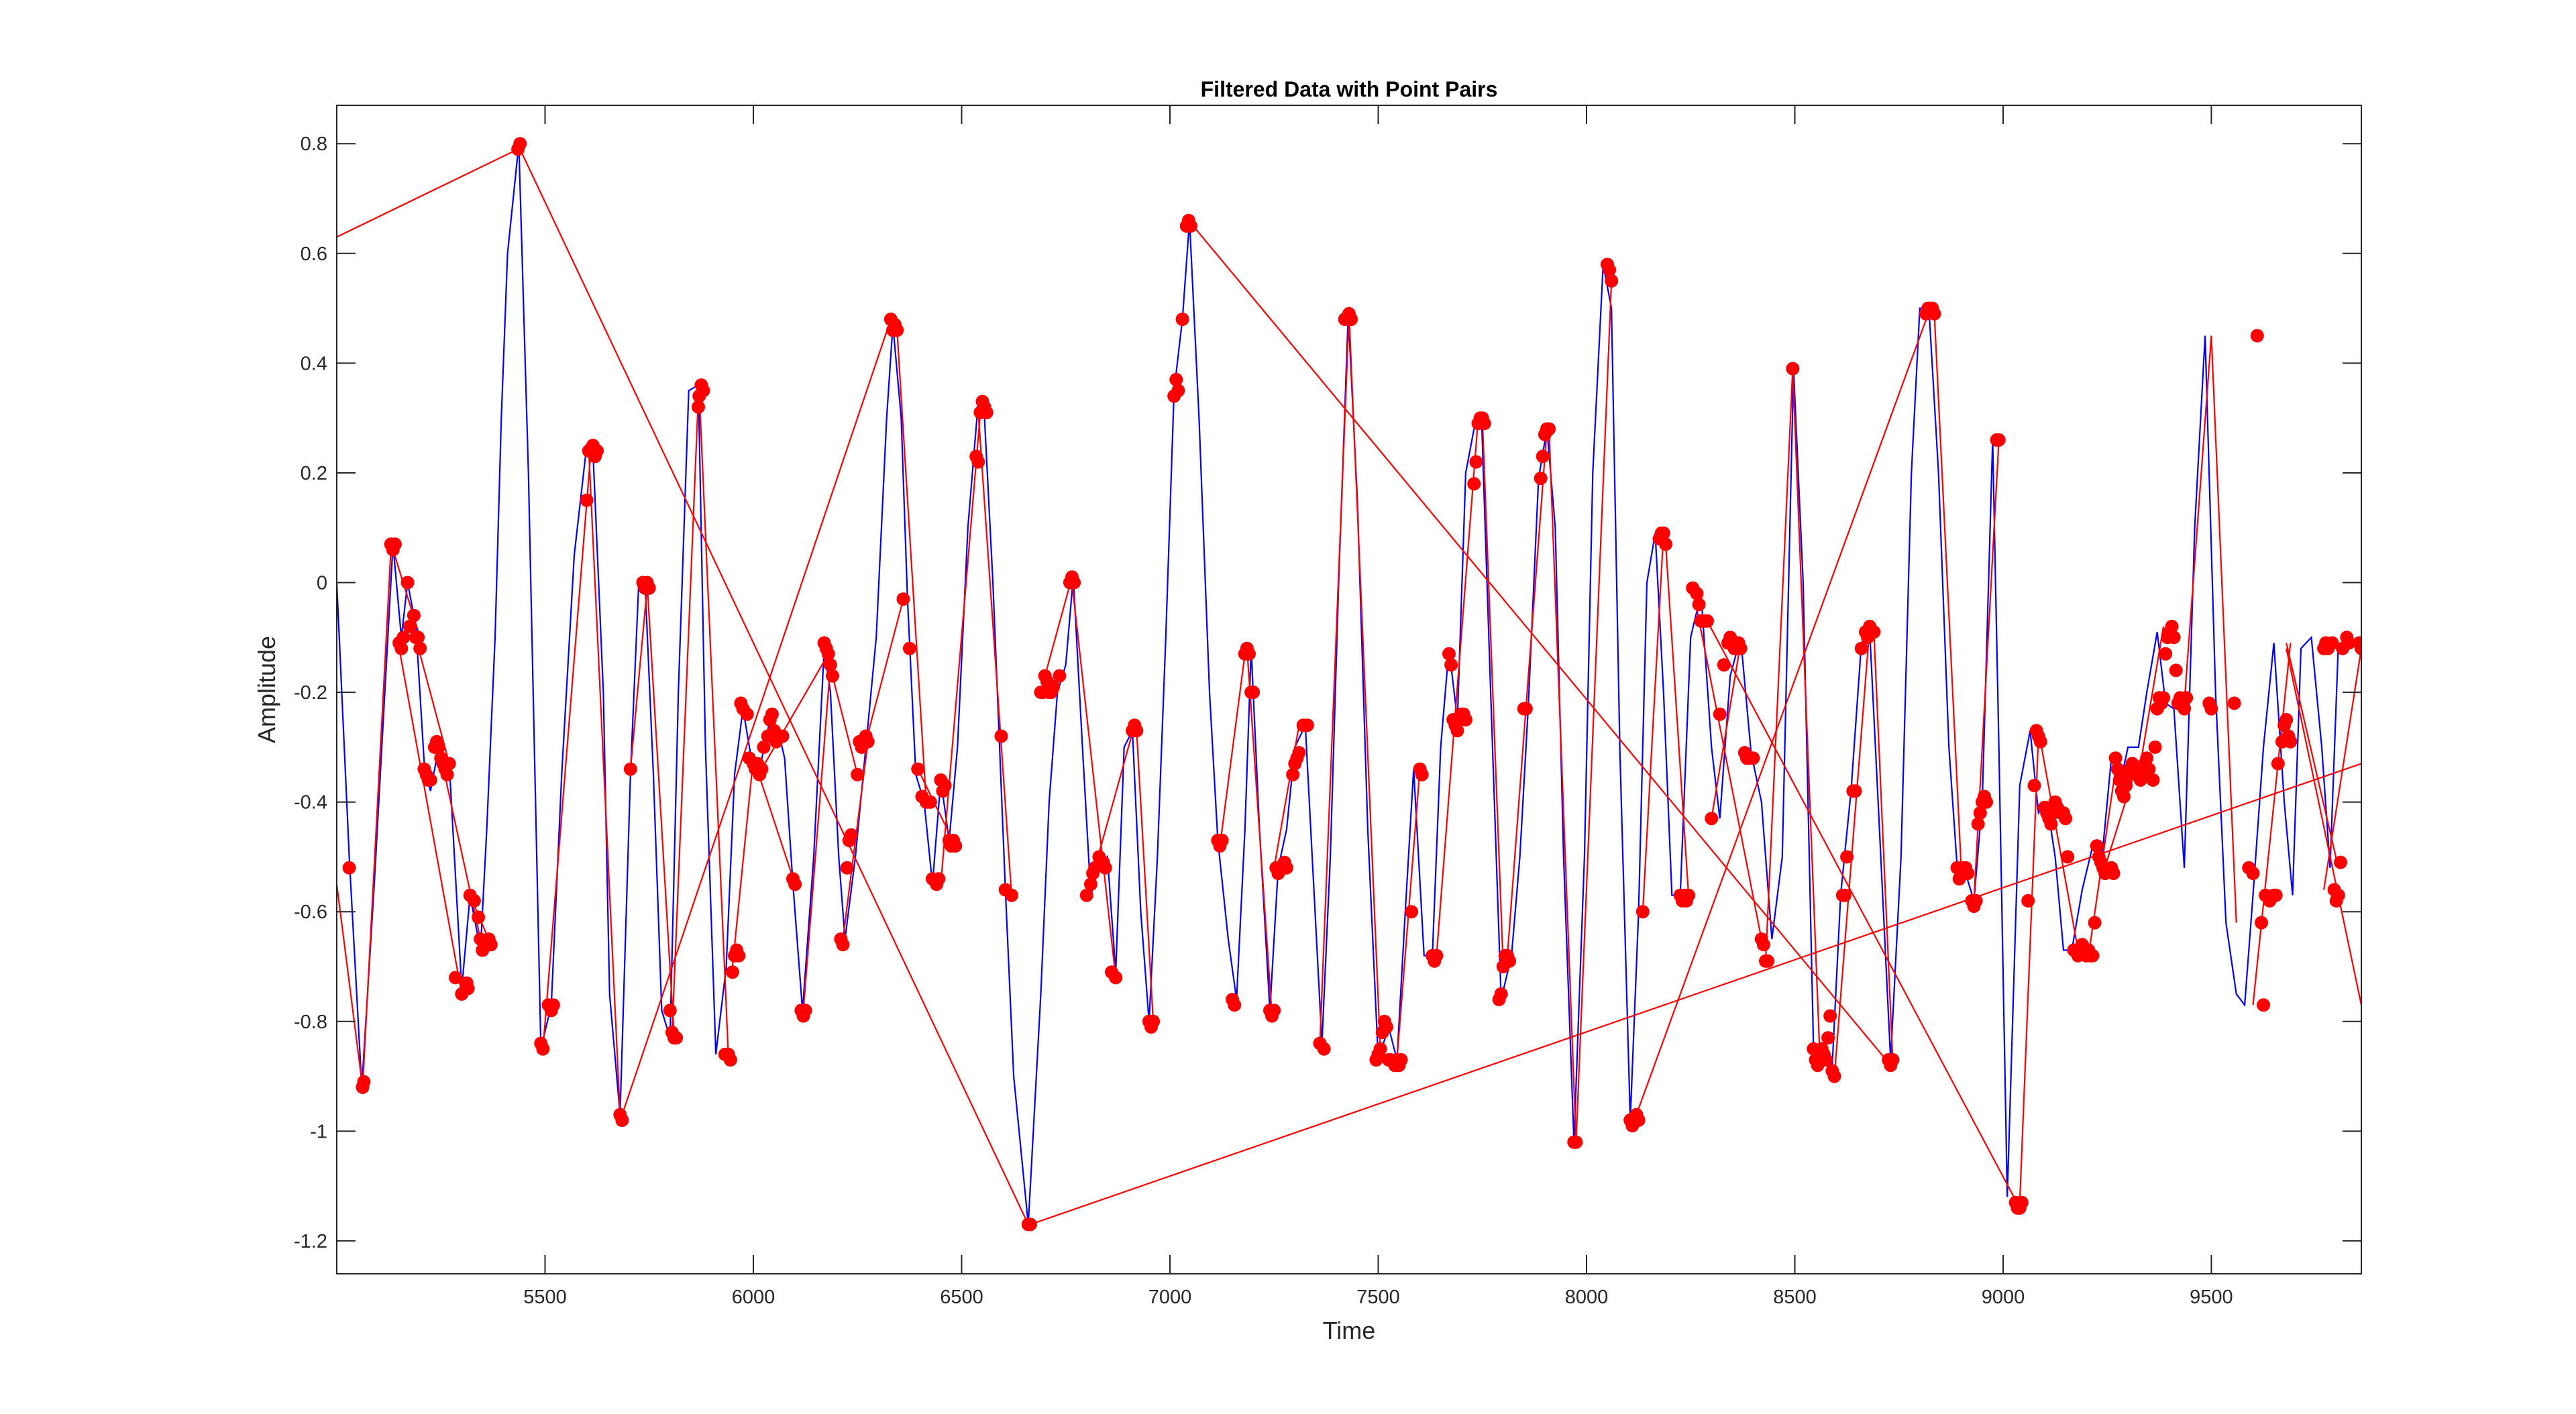 This screenshot has width=2576, height=1414. I want to click on x-tick-label: 6500, so click(961, 1297).